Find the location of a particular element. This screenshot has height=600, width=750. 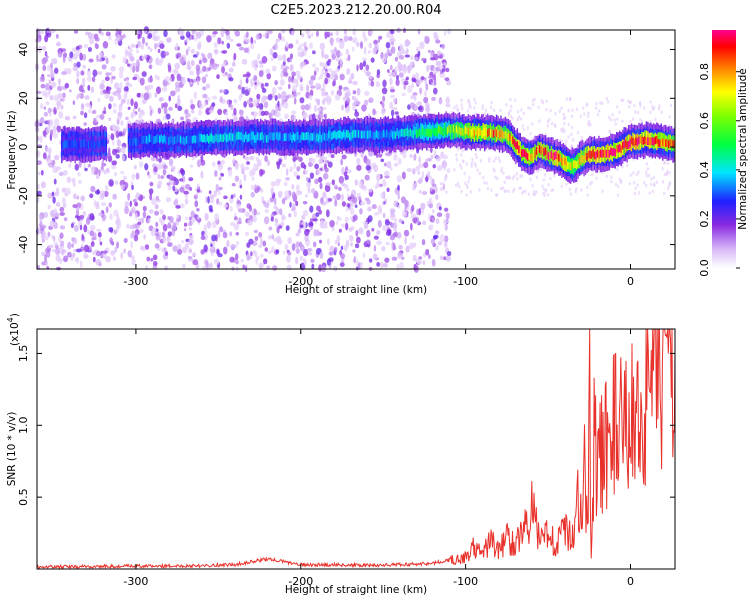

colorbar-tick-label: 0.4 is located at coordinates (704, 170).